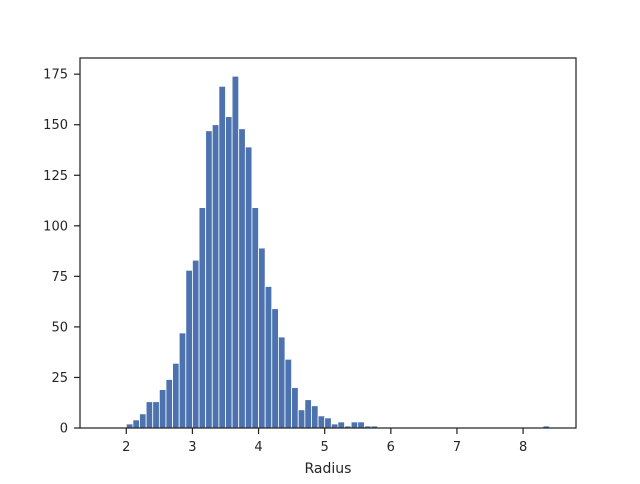 The width and height of the screenshot is (640, 484). What do you see at coordinates (258, 447) in the screenshot?
I see `x-tick-label: 4` at bounding box center [258, 447].